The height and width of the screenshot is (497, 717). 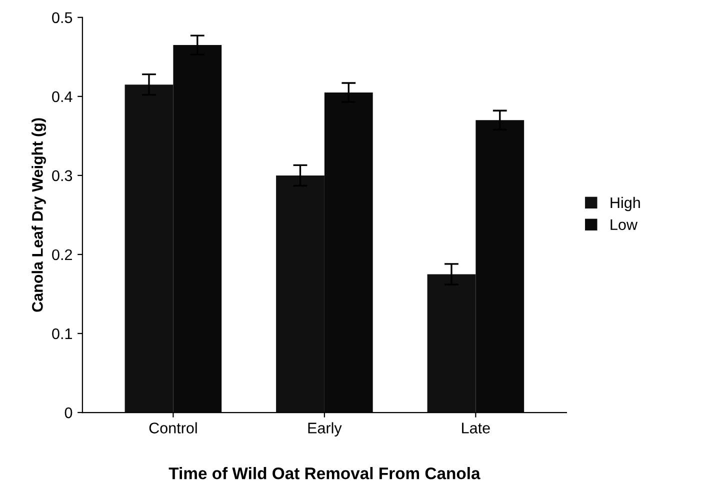 I want to click on x-axis-title: Time of Wild Oat Removal From Canola, so click(x=324, y=473).